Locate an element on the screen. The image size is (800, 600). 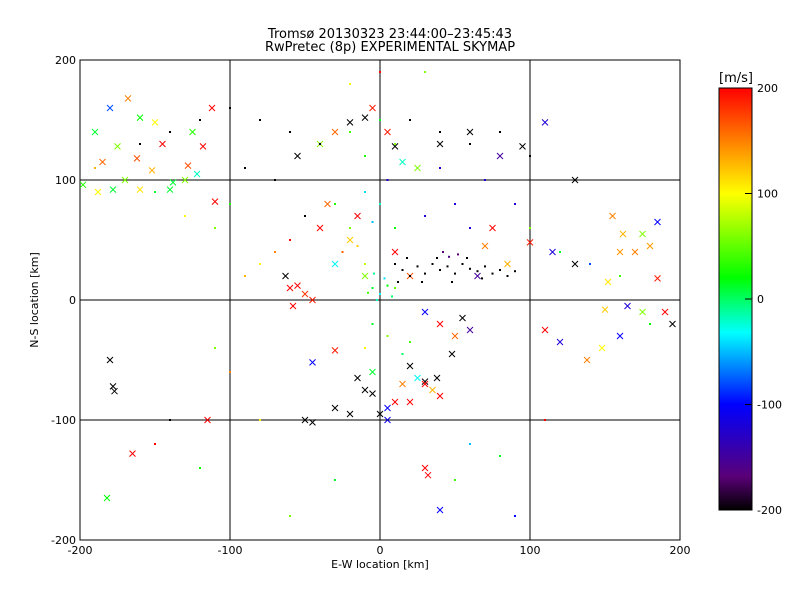
x-tick-label: 100 is located at coordinates (530, 550).